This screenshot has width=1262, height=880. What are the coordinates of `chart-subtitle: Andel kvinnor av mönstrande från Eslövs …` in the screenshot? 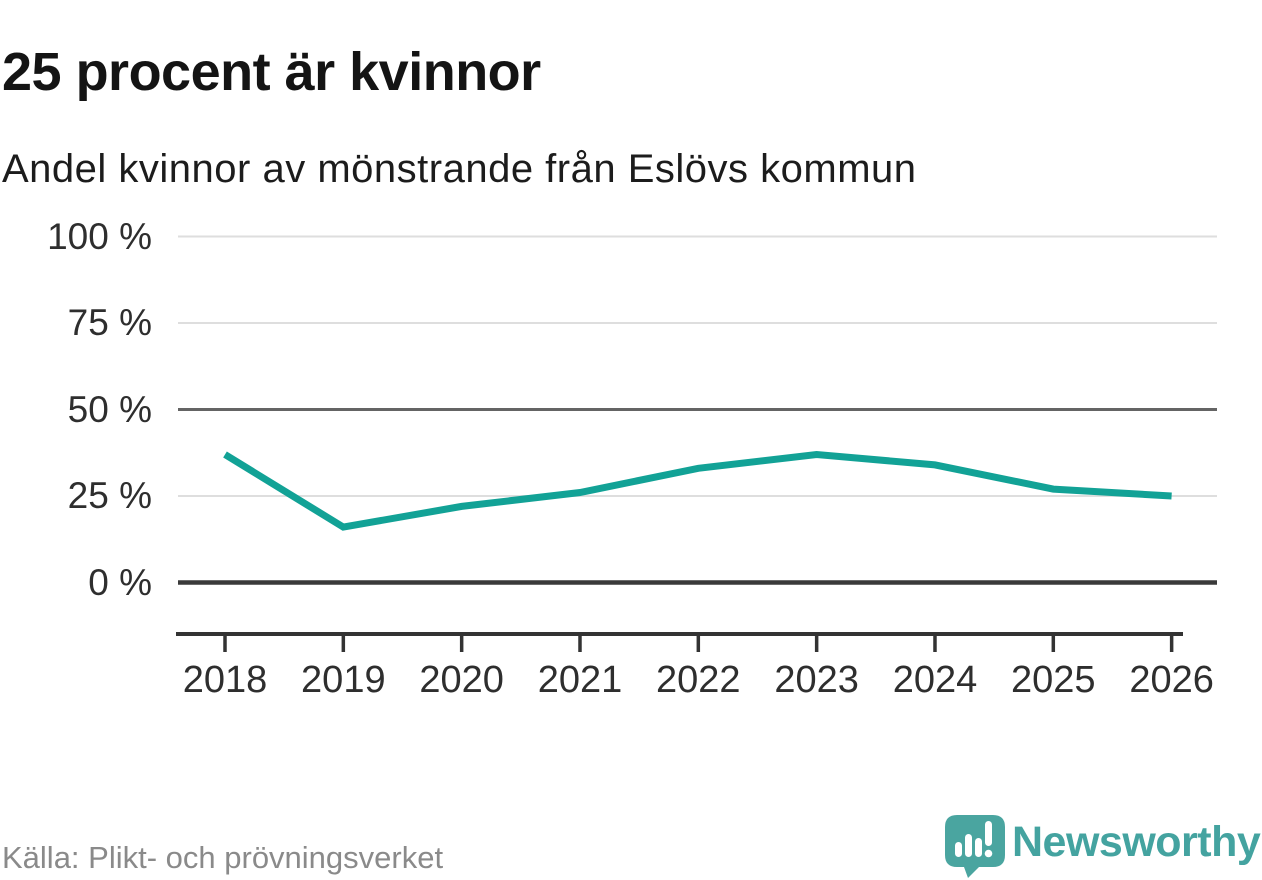 It's located at (459, 169).